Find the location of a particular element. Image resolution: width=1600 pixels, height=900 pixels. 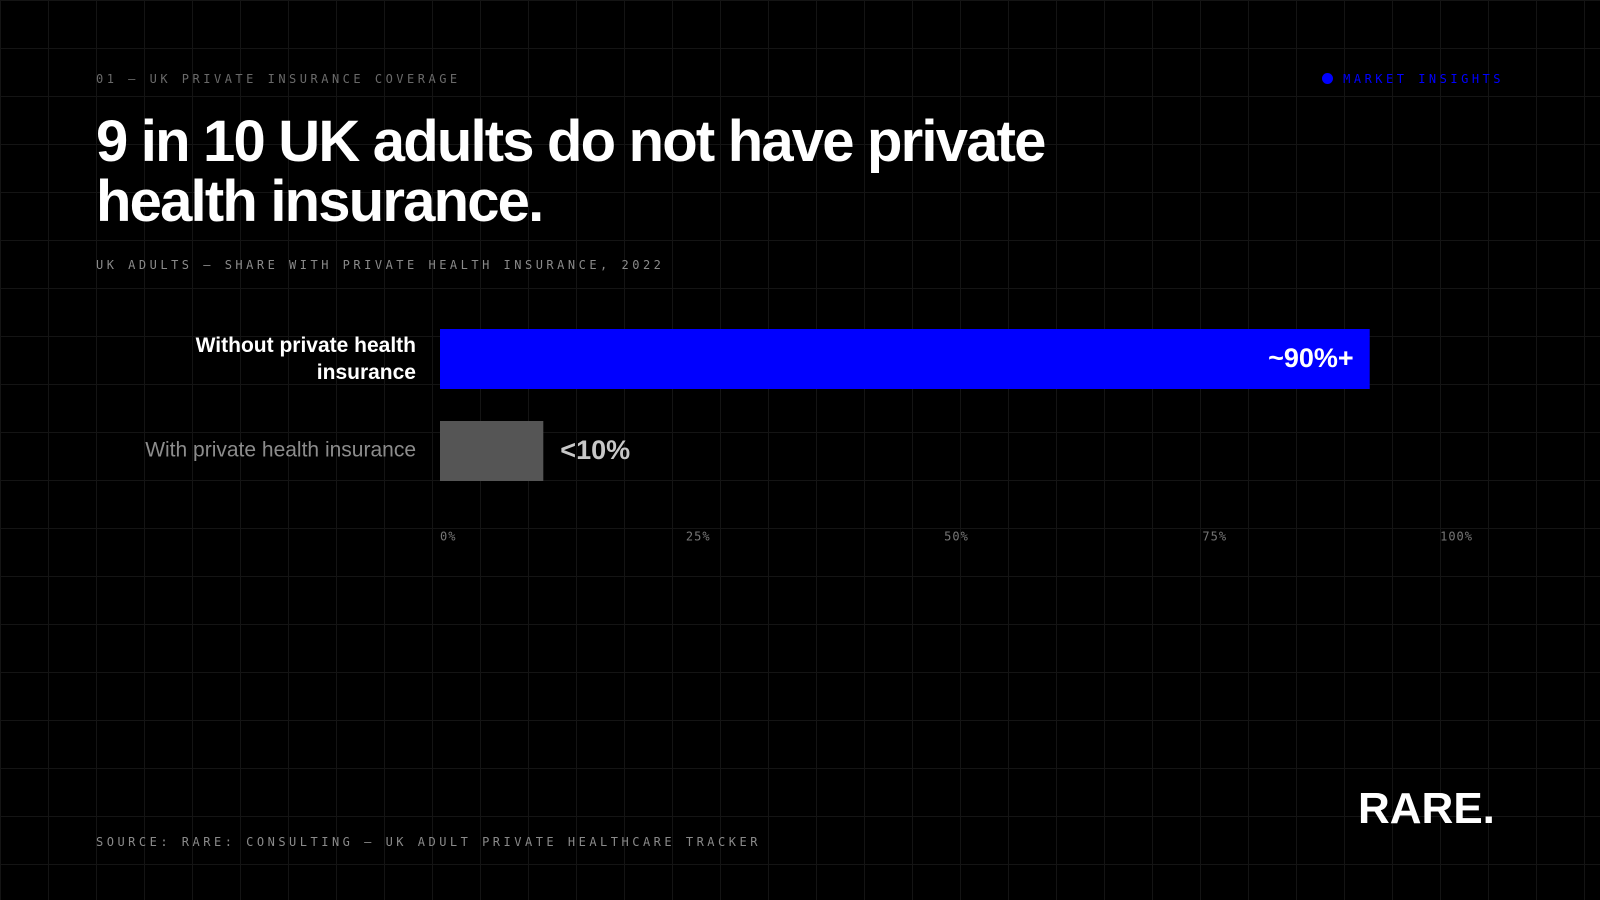

category-label: With private health insurance is located at coordinates (280, 450).